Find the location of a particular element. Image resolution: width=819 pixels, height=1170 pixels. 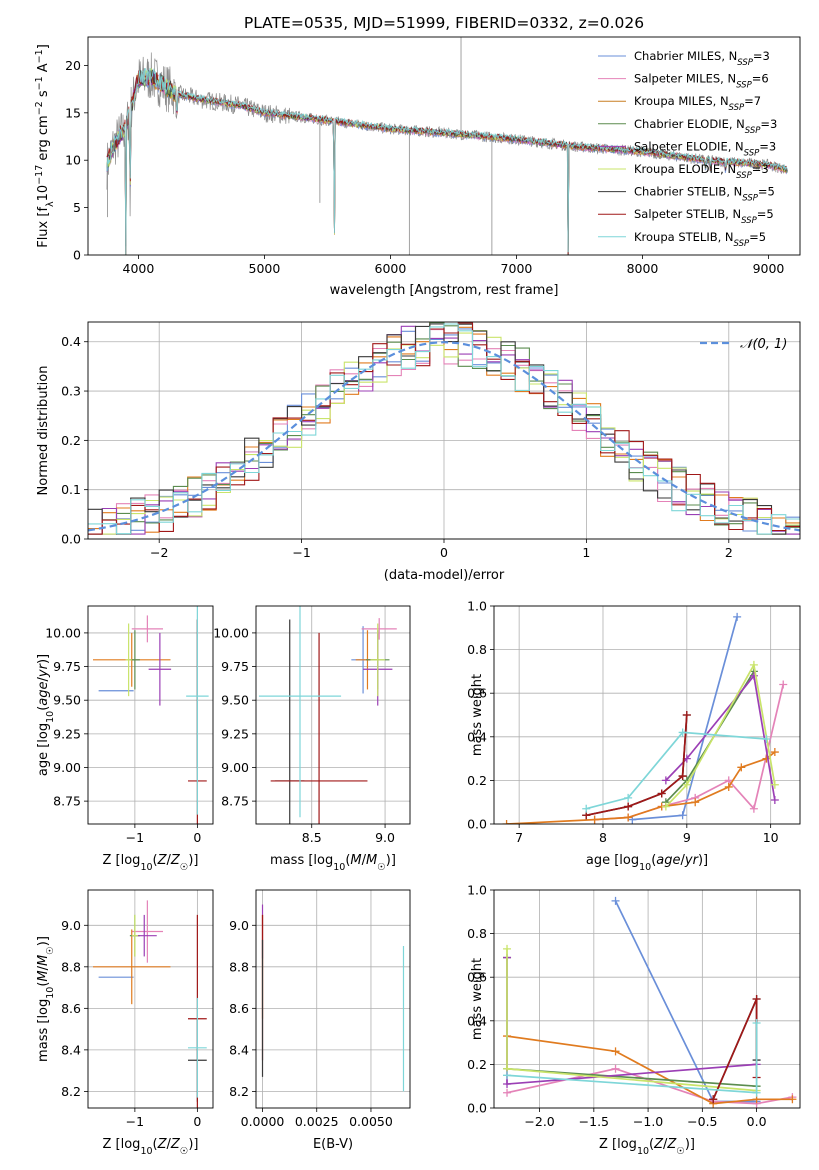

model-spectrum is located at coordinates (447, 162).